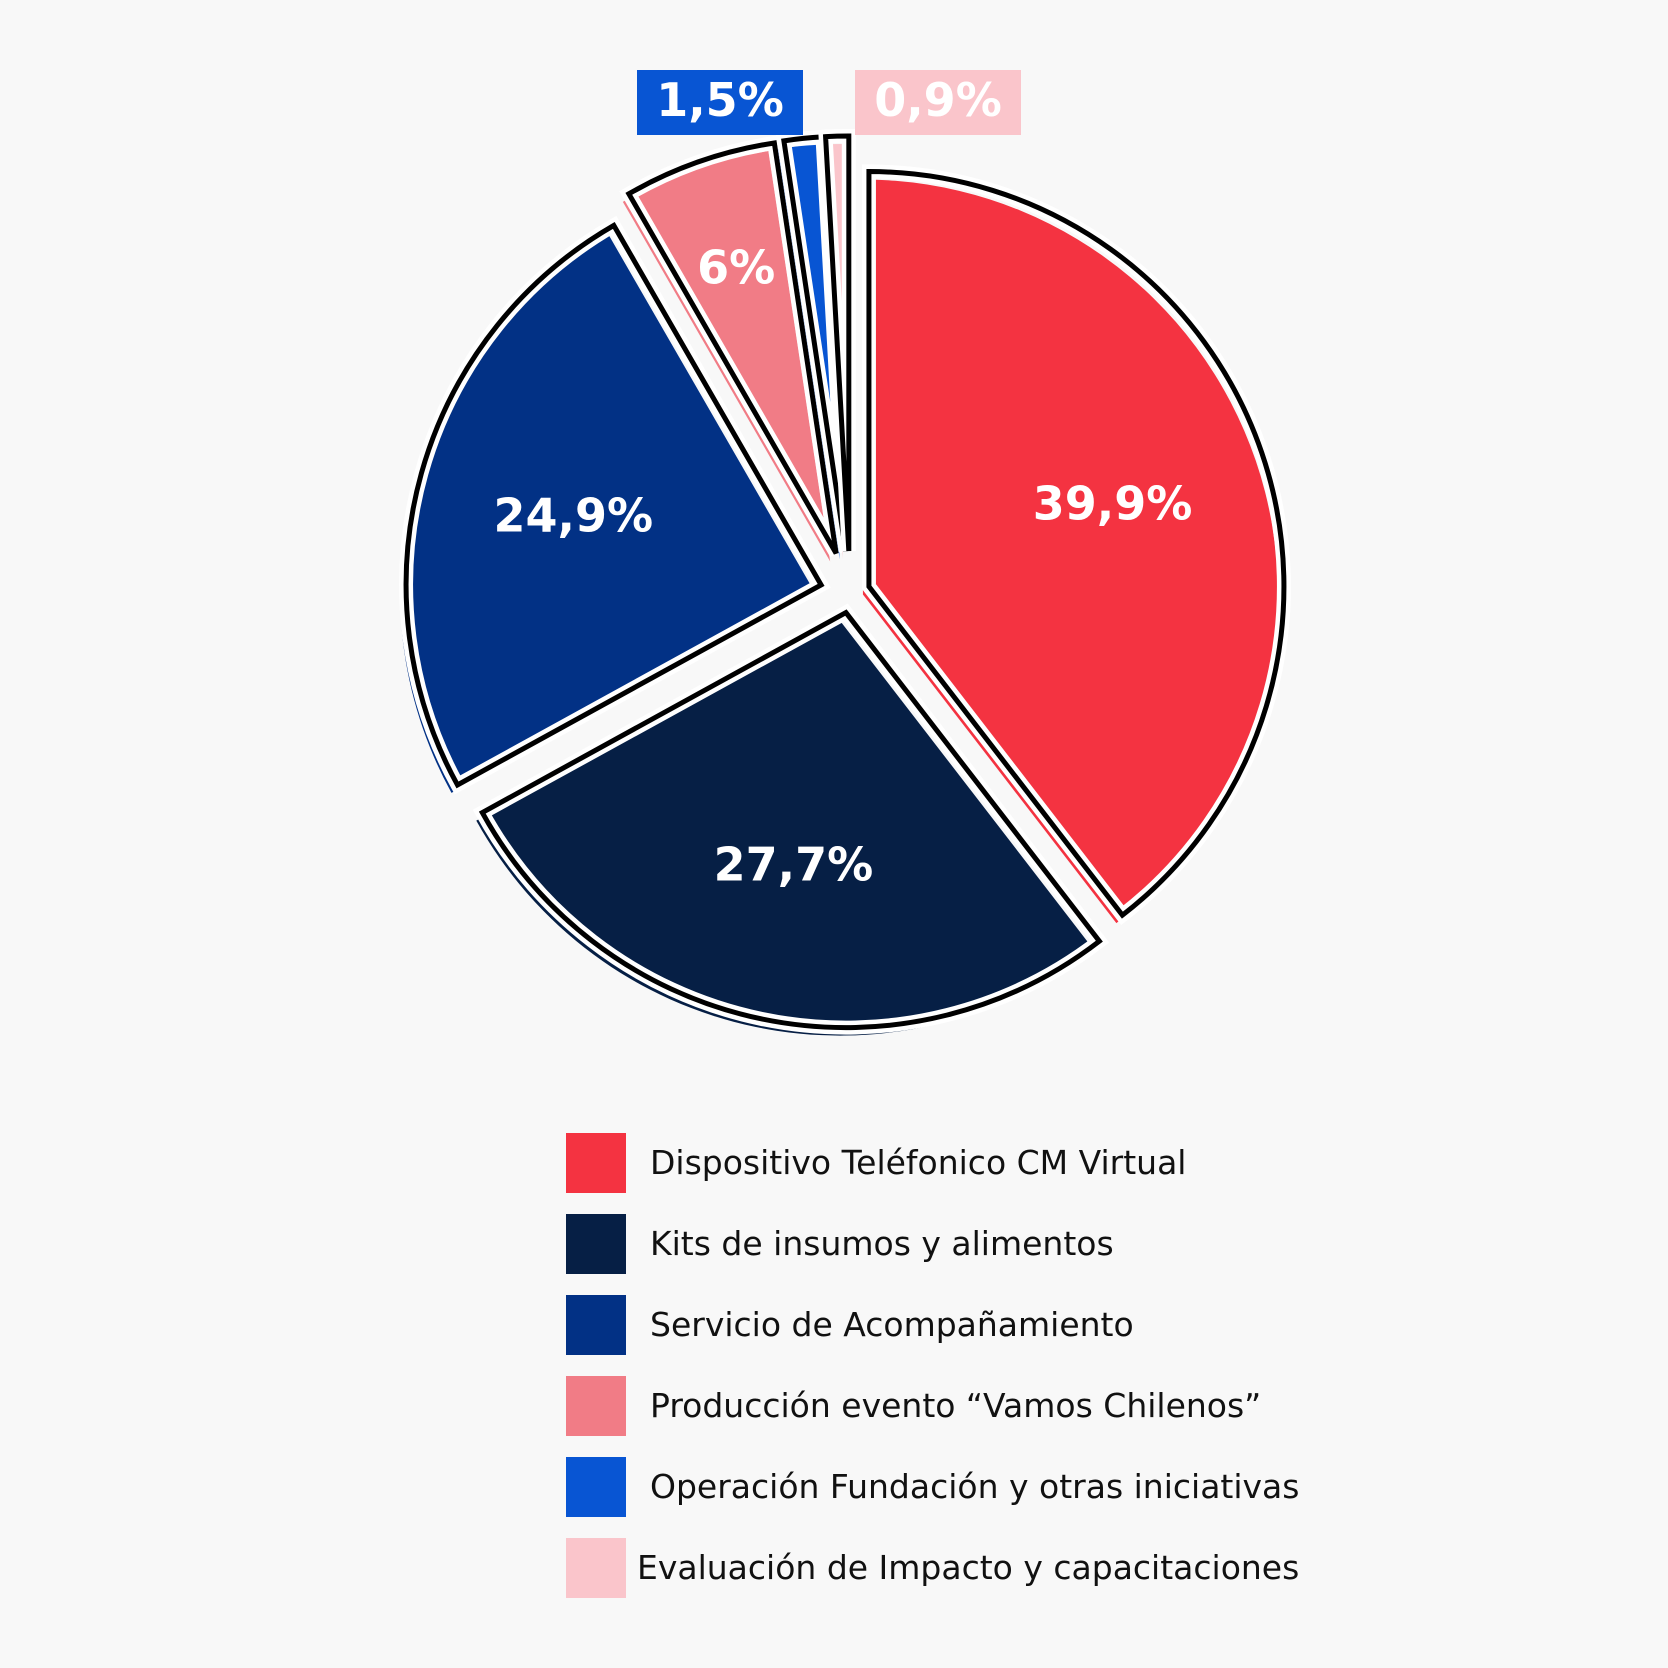  I want to click on pie-slice-fill-kits, so click(785, 828).